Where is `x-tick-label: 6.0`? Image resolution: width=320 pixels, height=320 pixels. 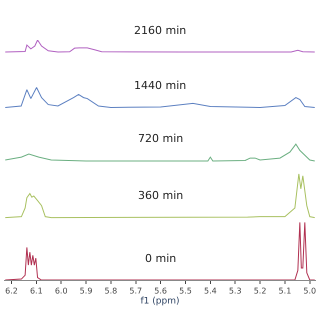
x-tick-label: 6.0 is located at coordinates (61, 291).